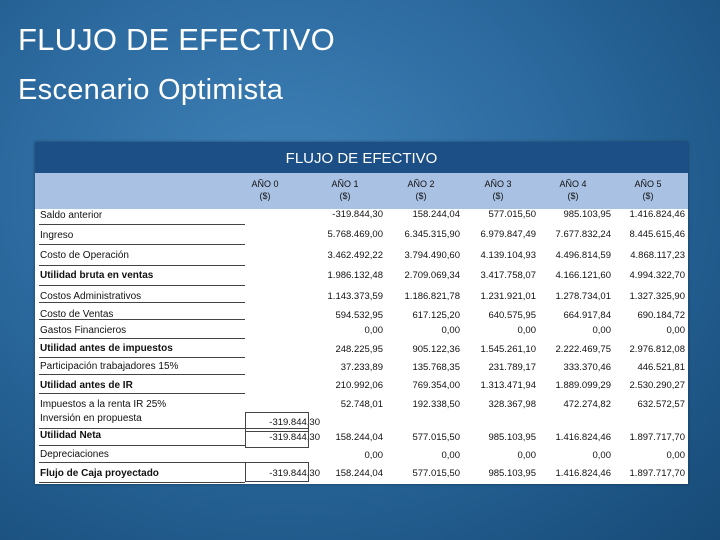  I want to click on row-label: Flujo de Caja proyectado, so click(99, 473).